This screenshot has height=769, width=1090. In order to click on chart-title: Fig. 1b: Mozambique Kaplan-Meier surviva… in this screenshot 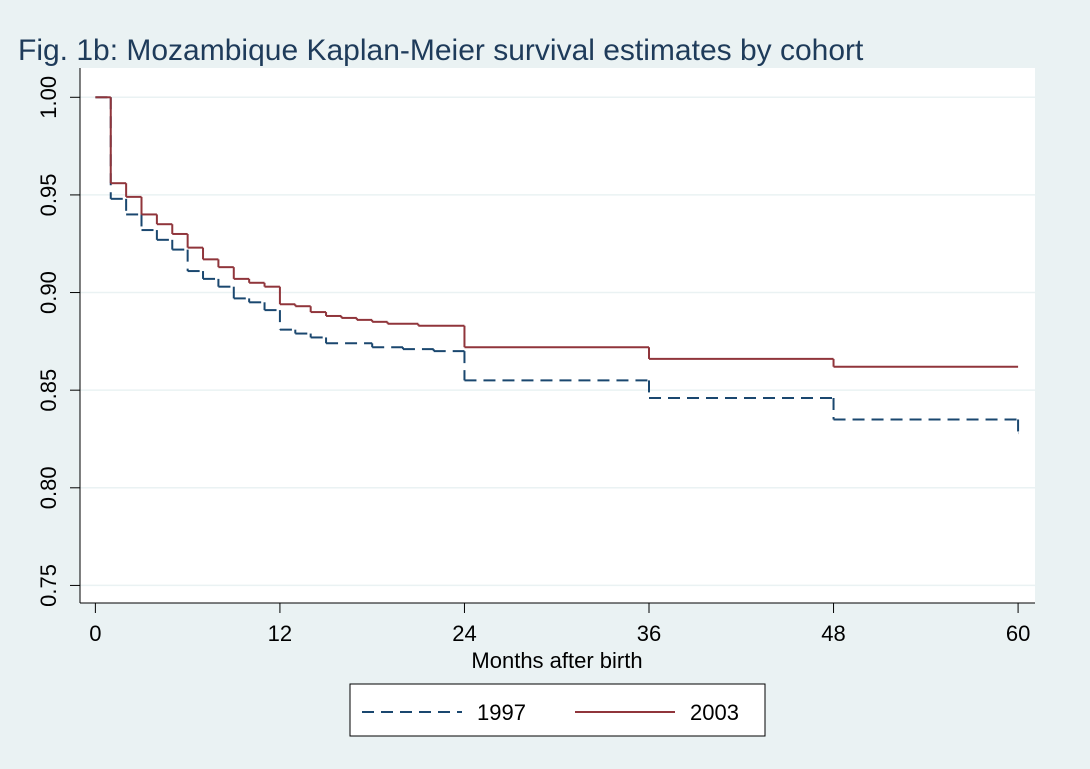, I will do `click(441, 50)`.